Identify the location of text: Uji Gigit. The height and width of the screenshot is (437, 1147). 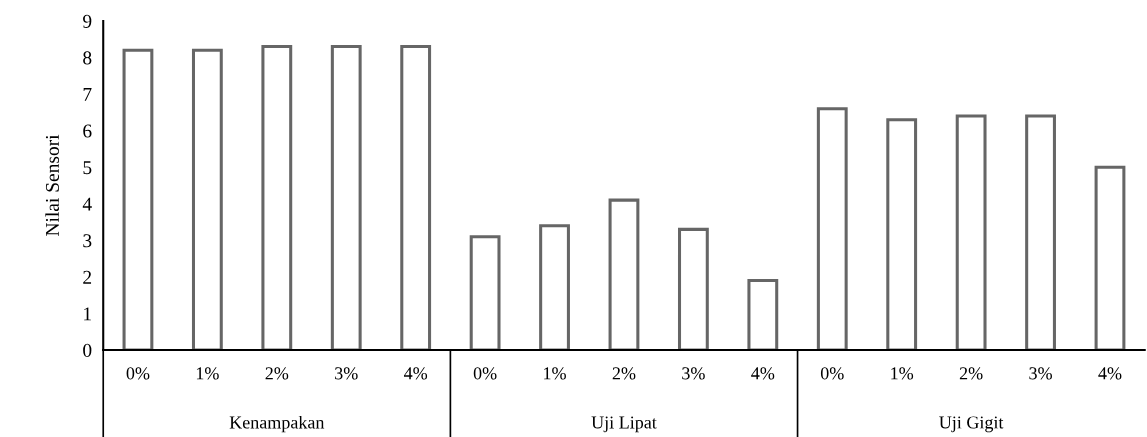
(971, 424).